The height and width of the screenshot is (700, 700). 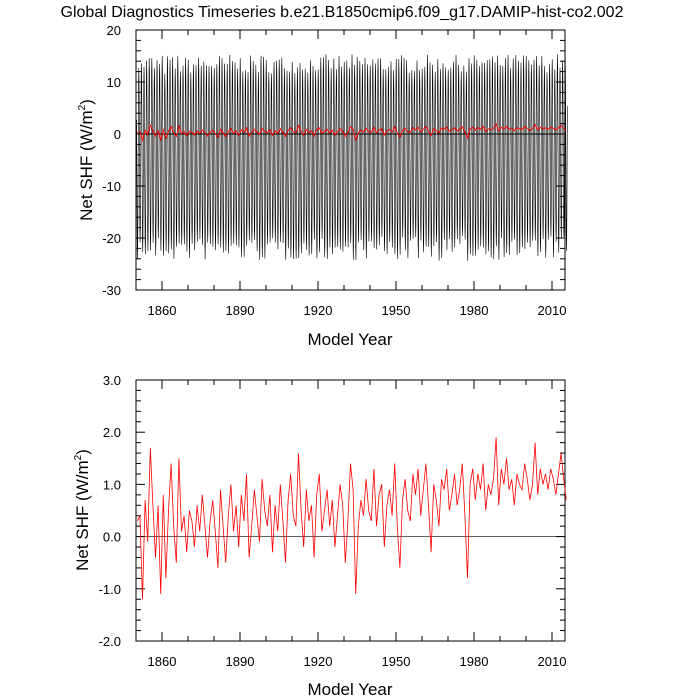 I want to click on bottom-y-axis-label: Net SHF (W/m2), so click(x=82, y=510).